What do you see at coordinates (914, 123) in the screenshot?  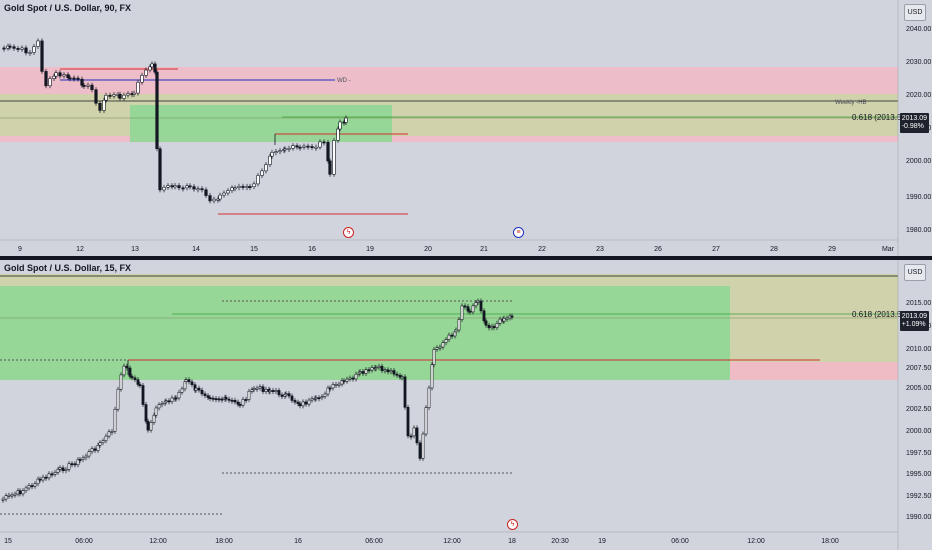 I see `last-price-badge: 2013.09 -0.98%` at bounding box center [914, 123].